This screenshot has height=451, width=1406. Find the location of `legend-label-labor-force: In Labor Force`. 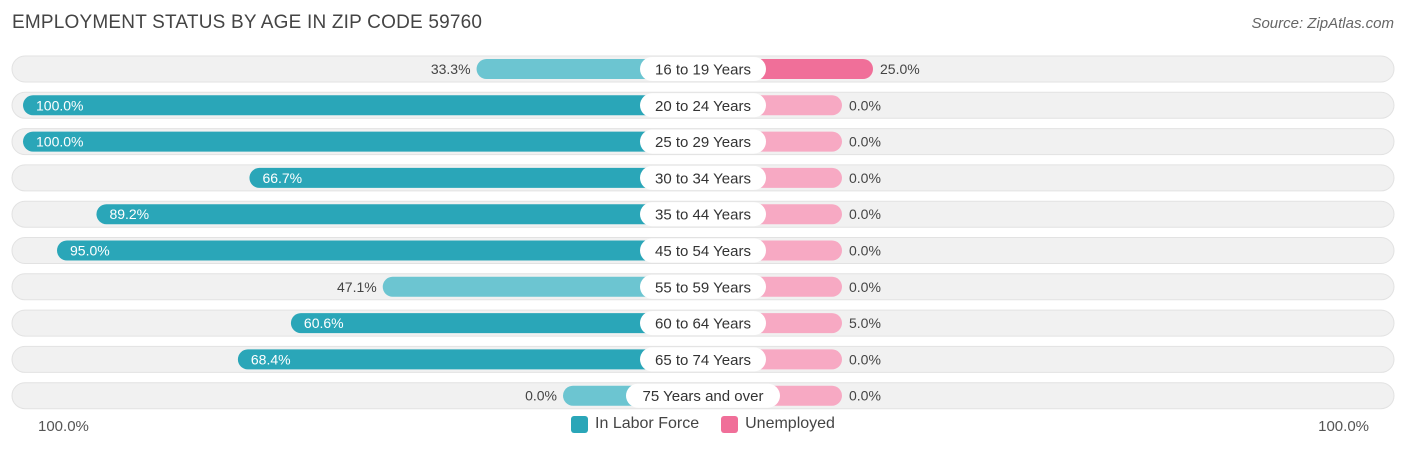

legend-label-labor-force: In Labor Force is located at coordinates (647, 423).